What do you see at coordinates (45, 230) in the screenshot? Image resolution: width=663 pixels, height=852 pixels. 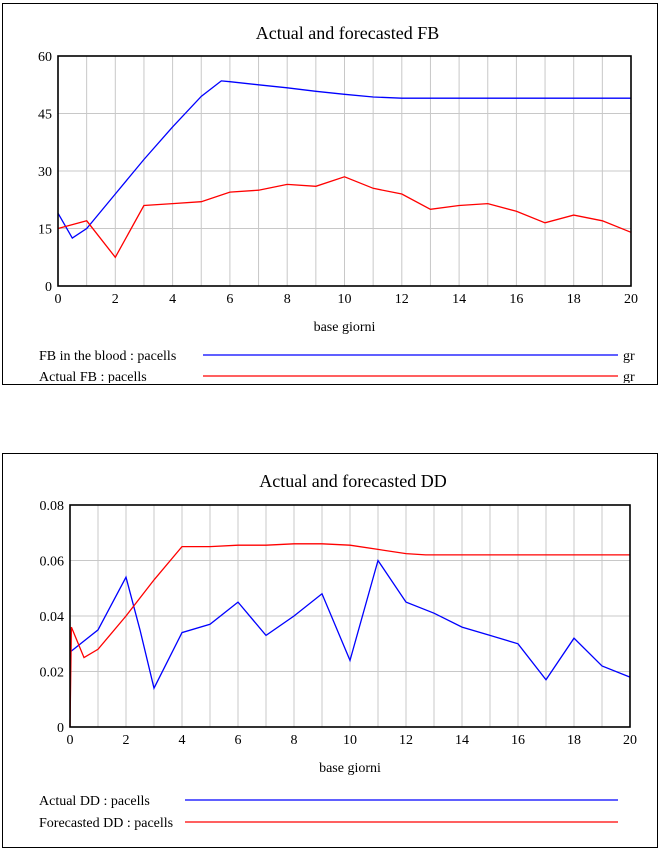 I see `y-tick-label: 15` at bounding box center [45, 230].